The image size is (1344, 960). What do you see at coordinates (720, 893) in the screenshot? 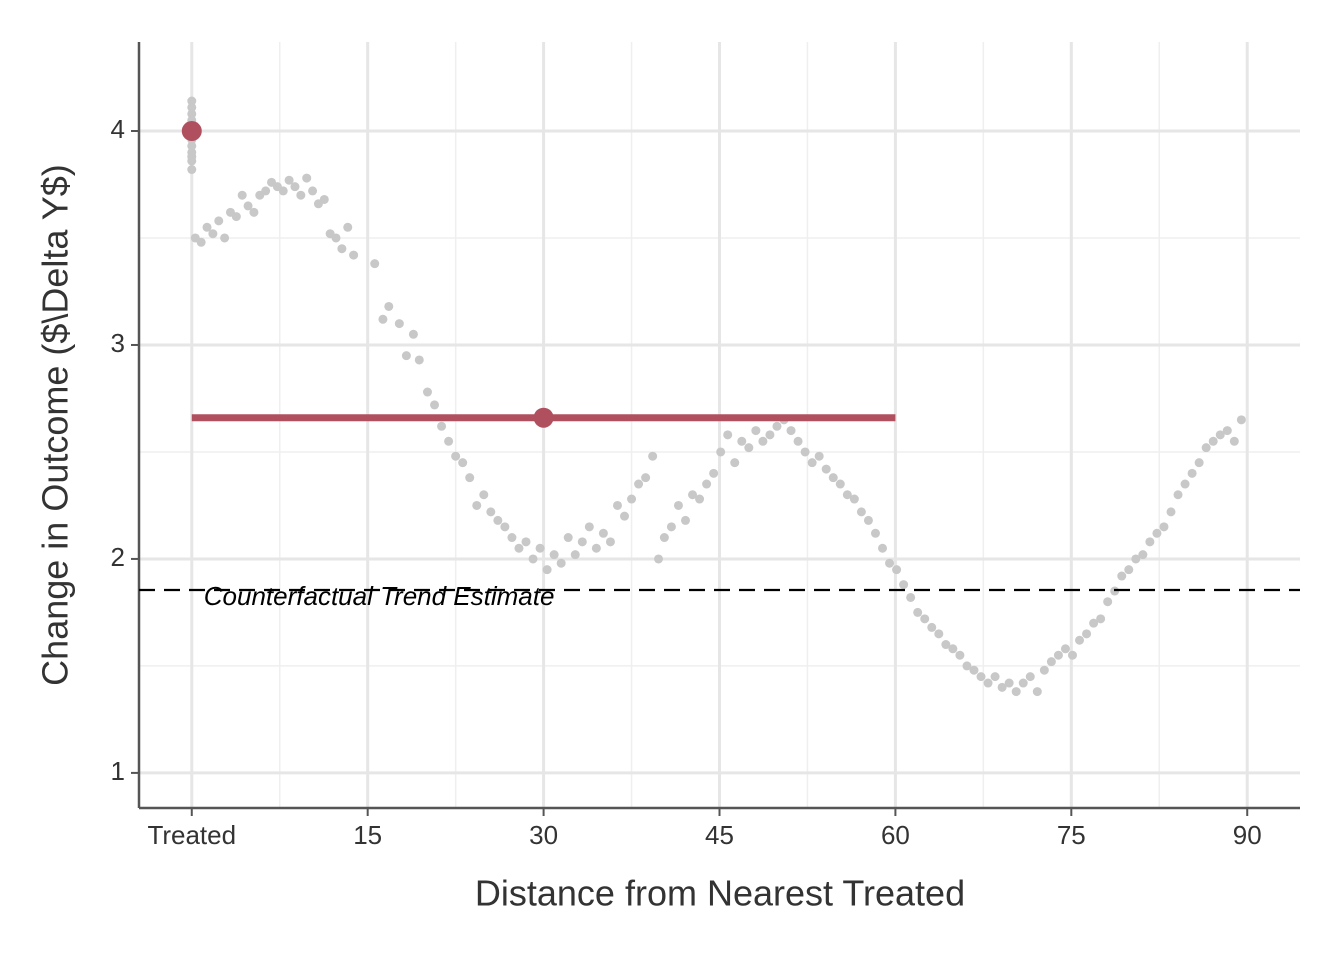
I see `x-axis-title: Distance from Nearest Treated` at bounding box center [720, 893].